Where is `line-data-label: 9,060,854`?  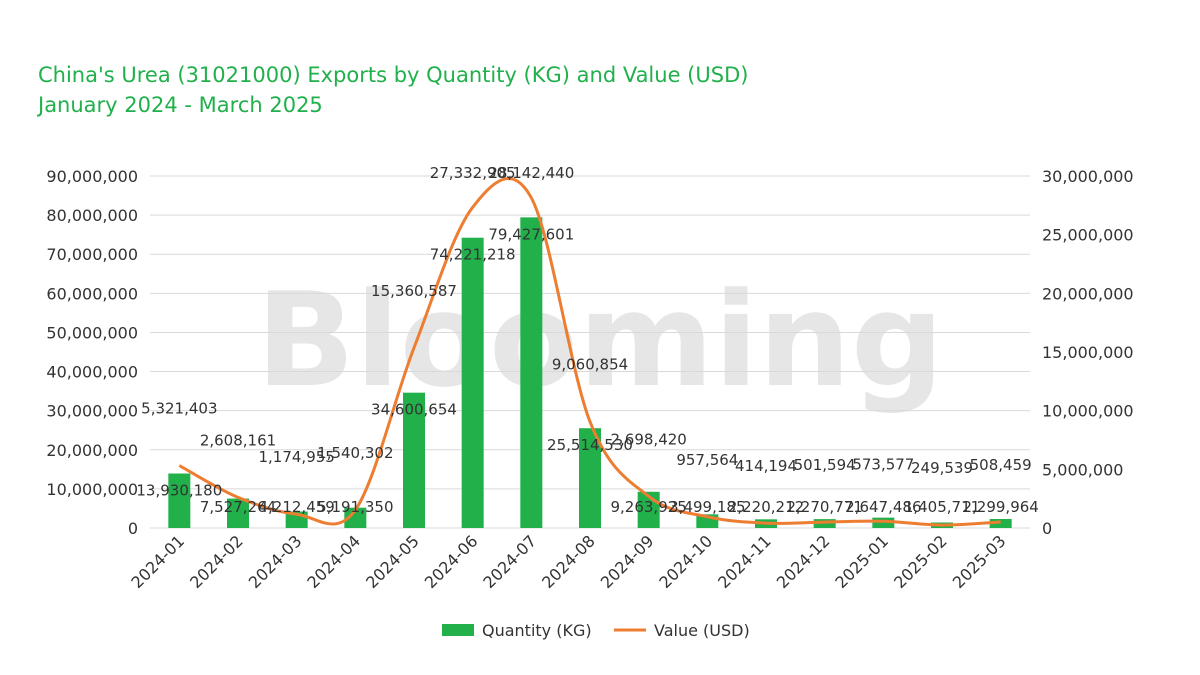 line-data-label: 9,060,854 is located at coordinates (590, 365).